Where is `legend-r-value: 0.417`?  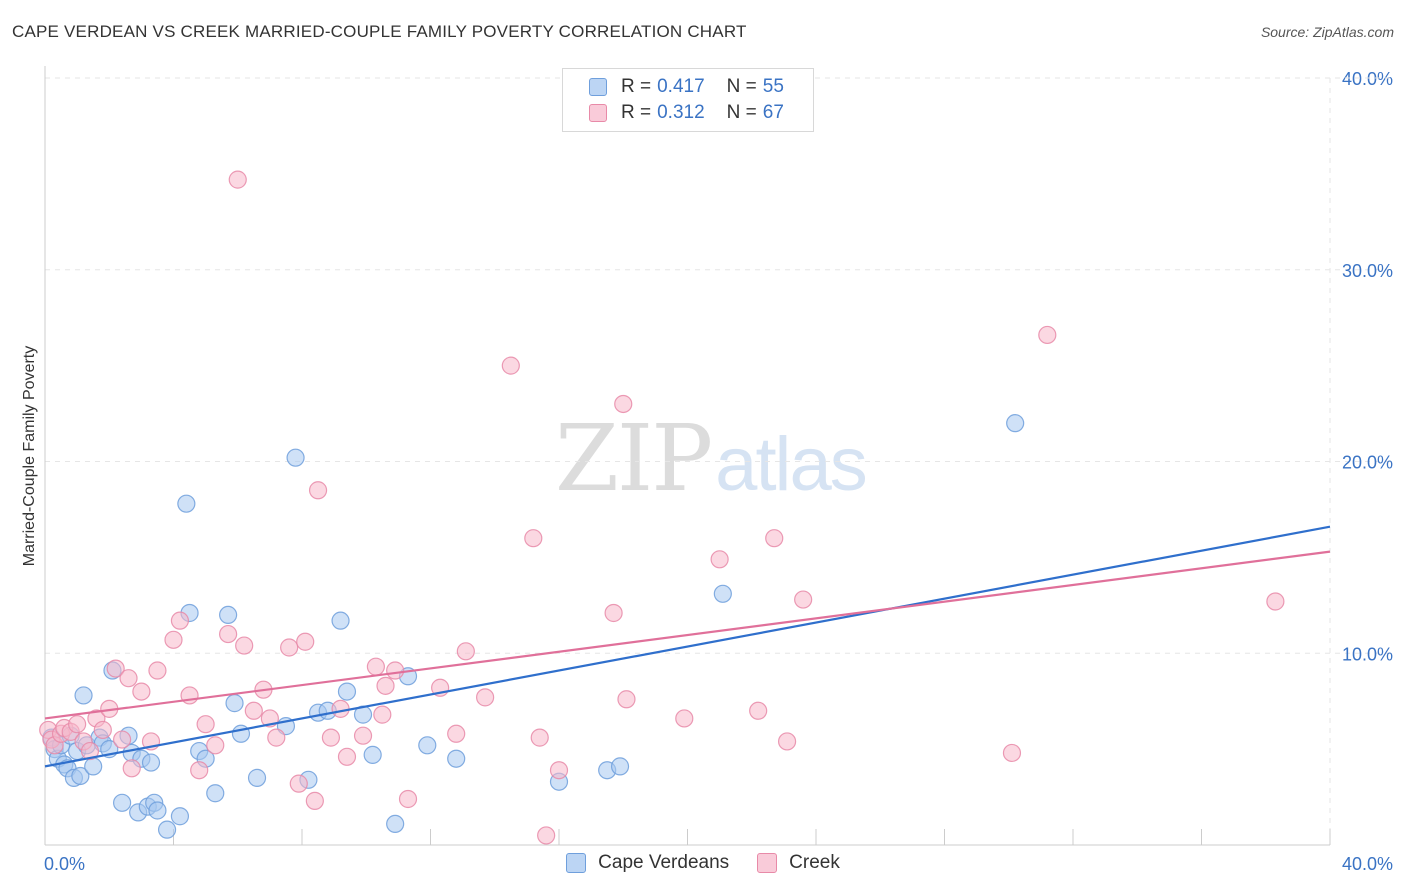 legend-r-value: 0.417 is located at coordinates (681, 86).